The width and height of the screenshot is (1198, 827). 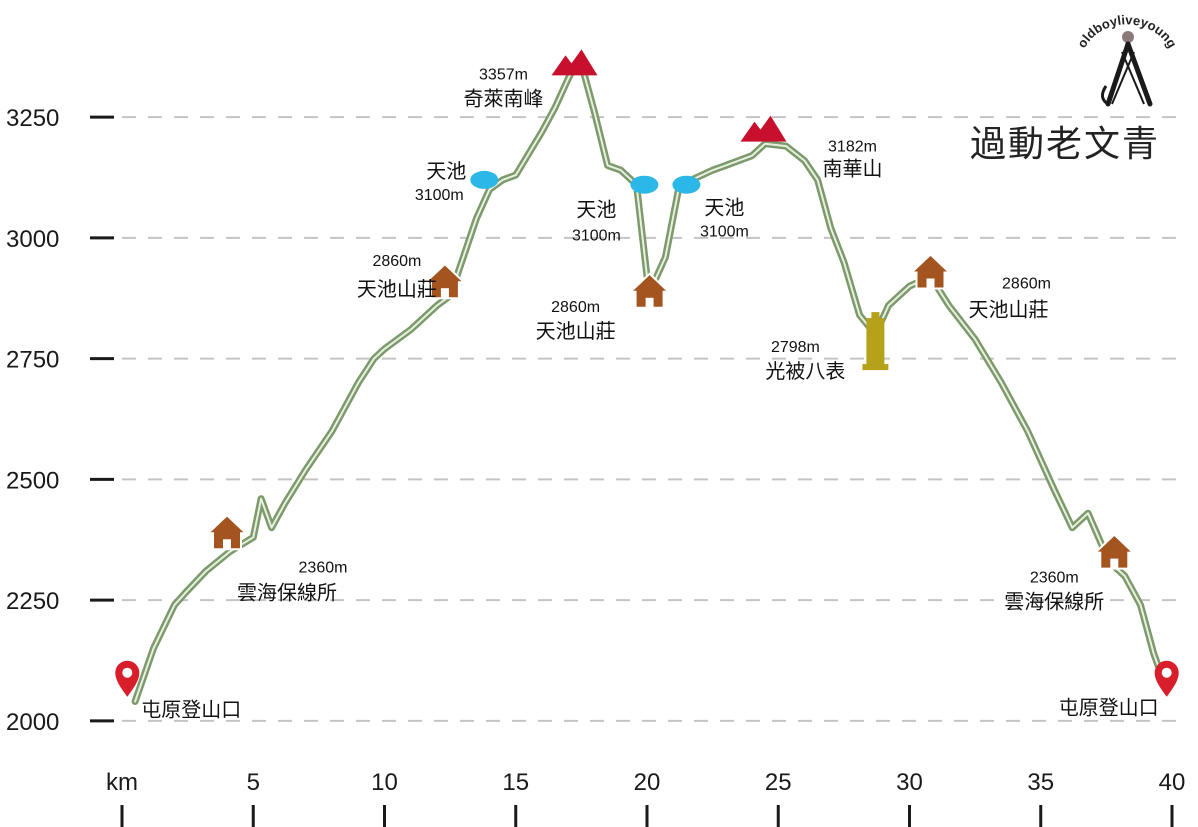 I want to click on landmark-name: 南華山, so click(x=853, y=169).